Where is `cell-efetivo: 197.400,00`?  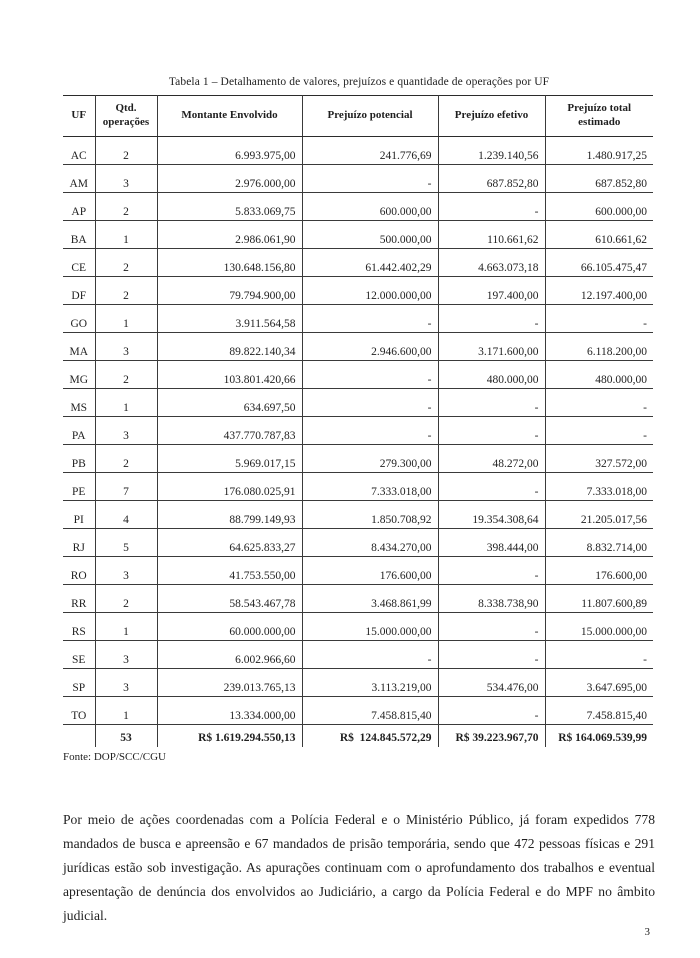
cell-efetivo: 197.400,00 is located at coordinates (492, 290).